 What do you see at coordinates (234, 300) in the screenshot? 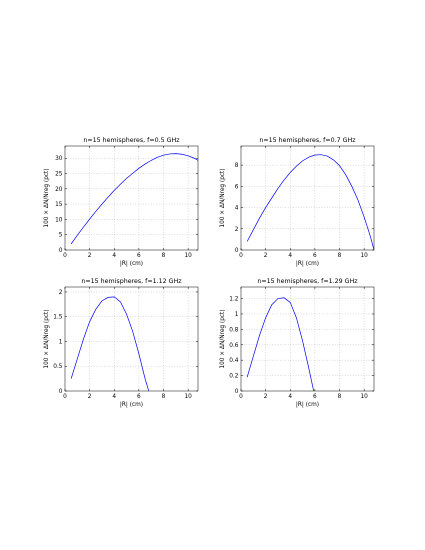
I see `y-tick-label: 1.2` at bounding box center [234, 300].